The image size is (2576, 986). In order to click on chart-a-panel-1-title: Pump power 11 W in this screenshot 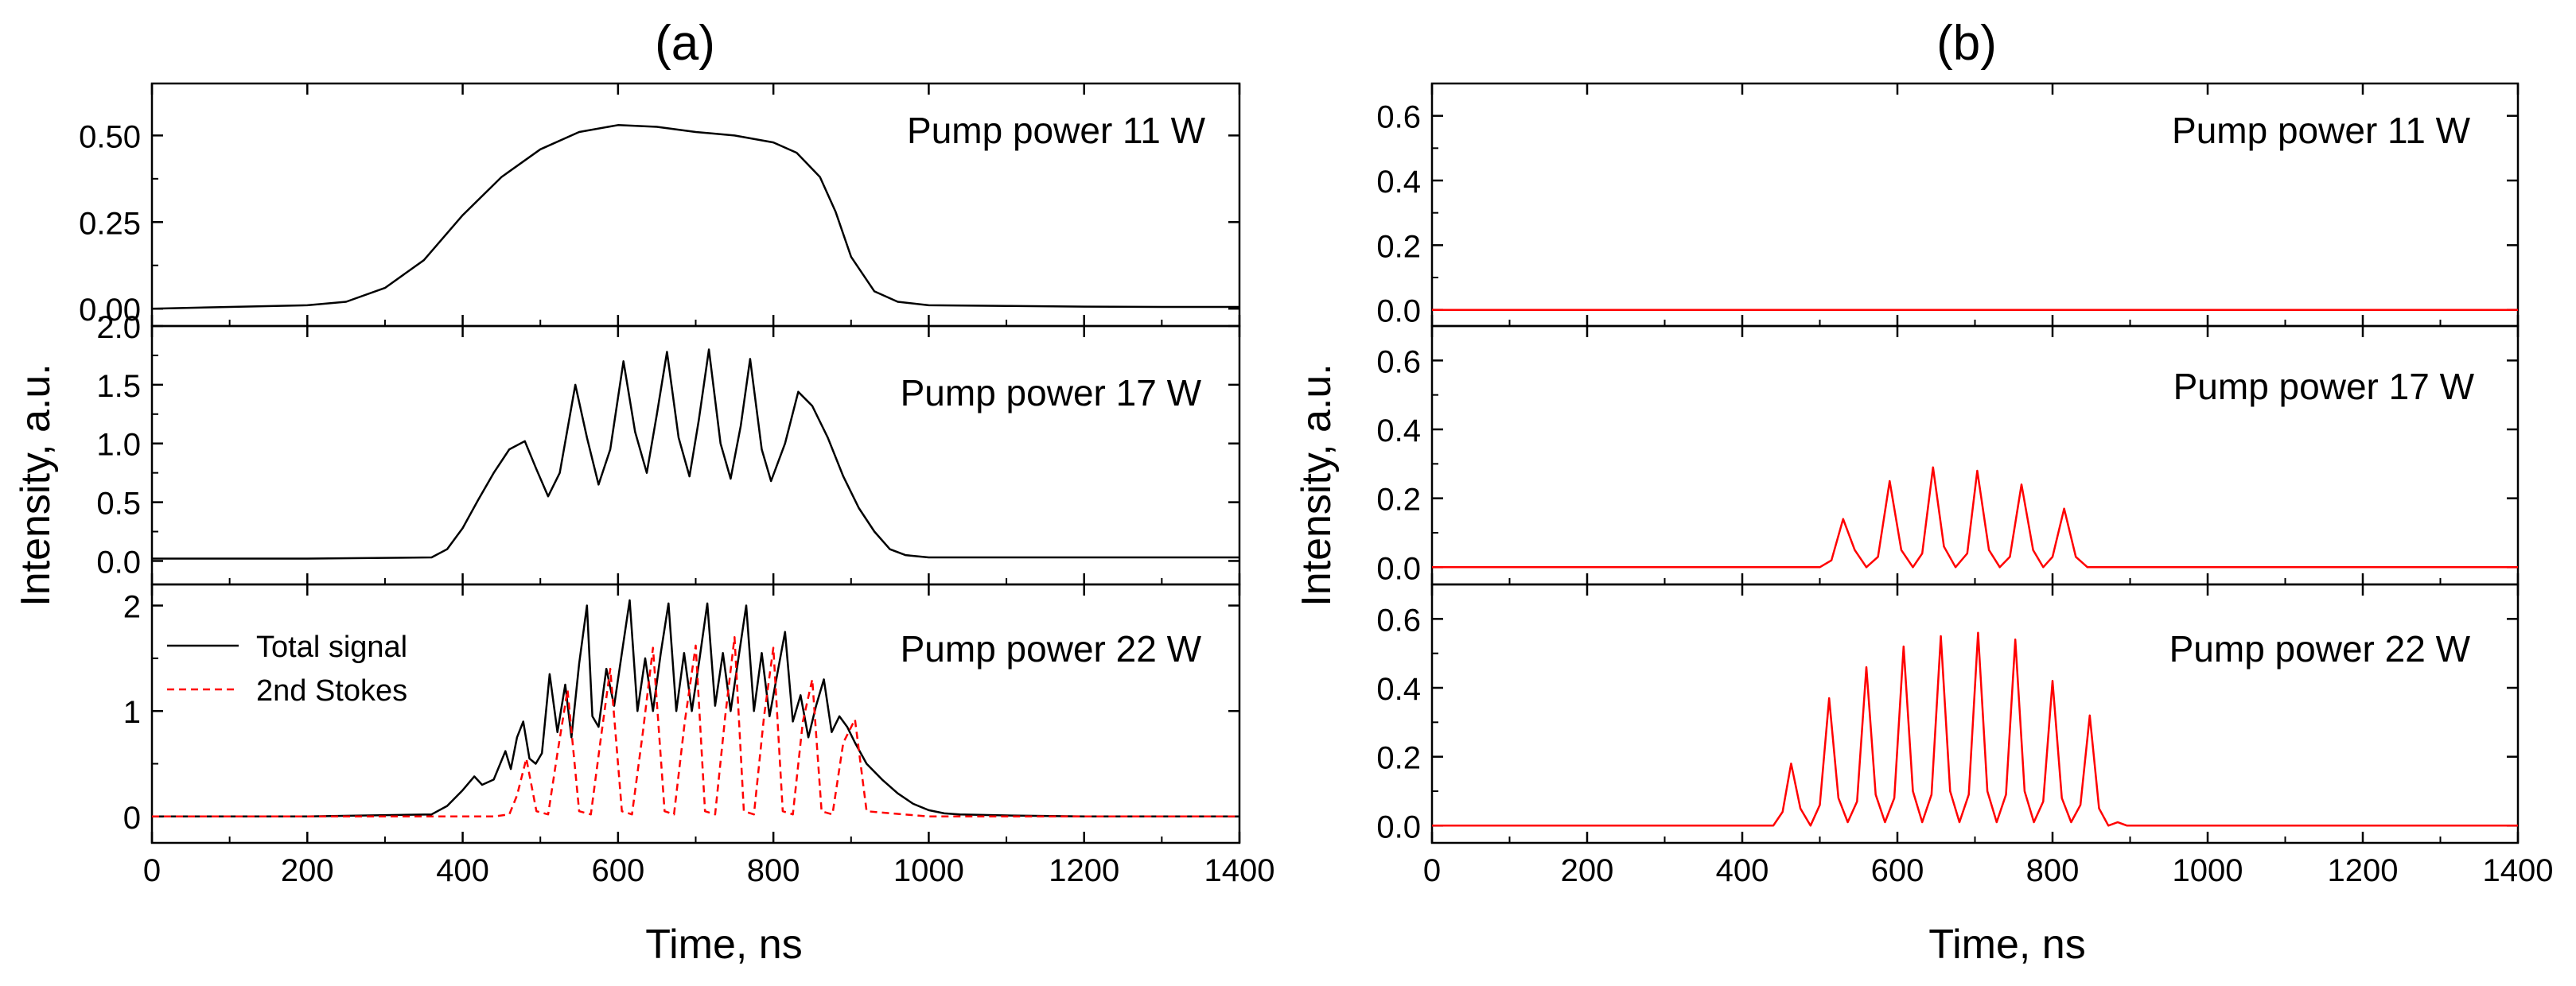, I will do `click(1056, 130)`.